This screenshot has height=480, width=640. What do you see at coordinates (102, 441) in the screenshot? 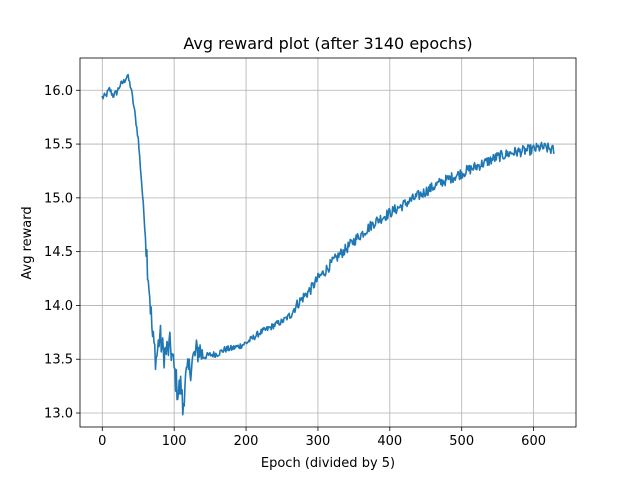
I see `x-tick-label: 0` at bounding box center [102, 441].